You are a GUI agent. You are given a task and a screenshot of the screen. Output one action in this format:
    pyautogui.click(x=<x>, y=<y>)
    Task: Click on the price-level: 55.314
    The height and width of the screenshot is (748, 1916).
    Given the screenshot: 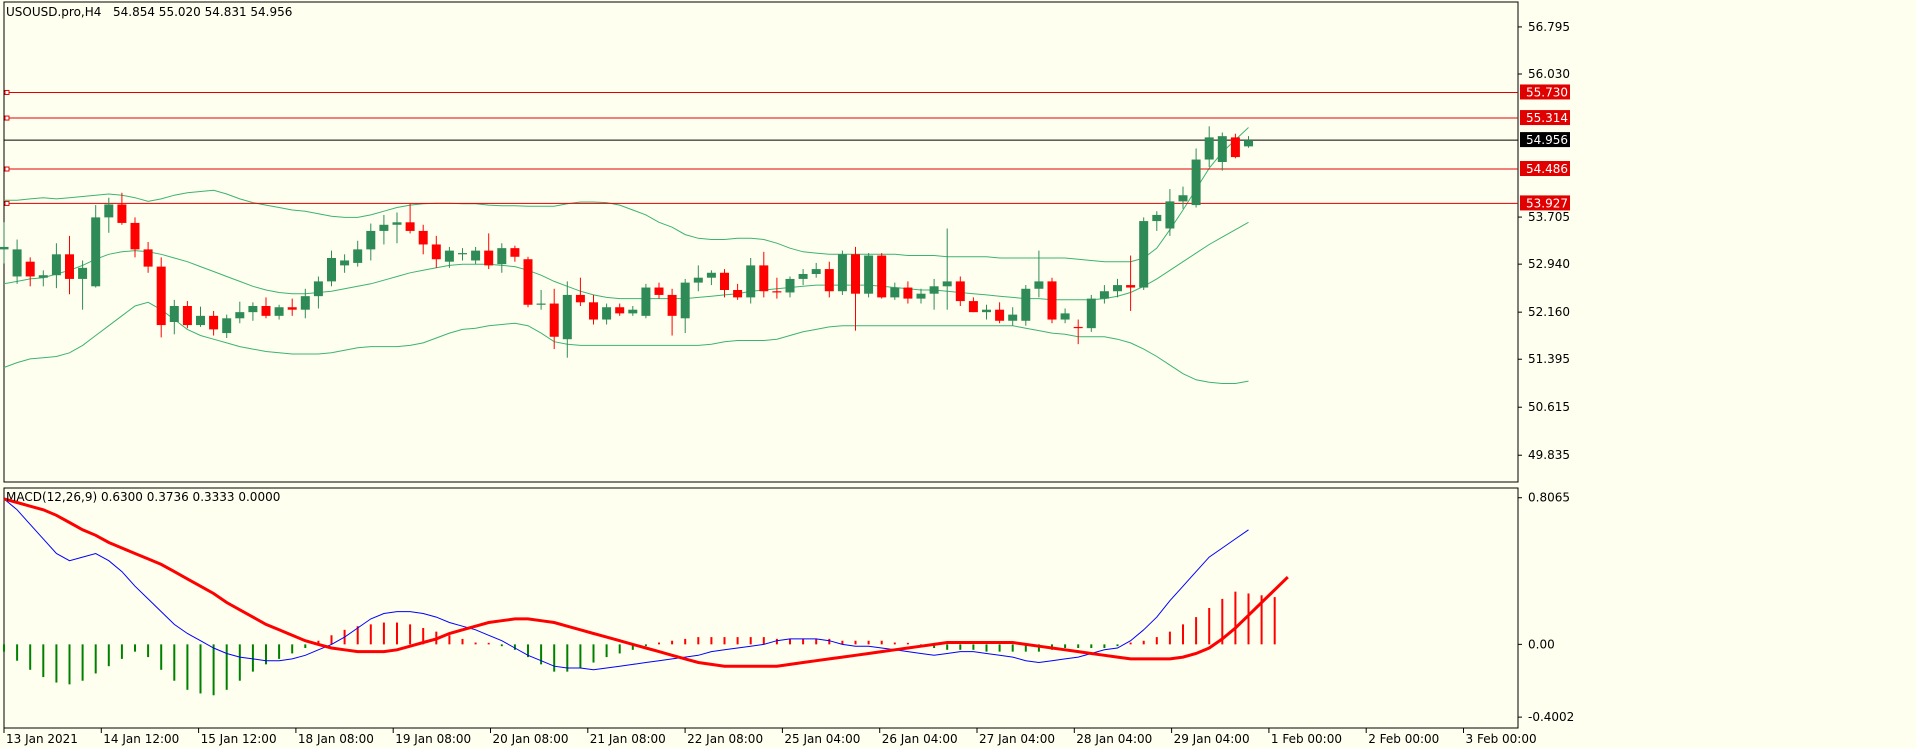 What is the action you would take?
    pyautogui.click(x=787, y=118)
    